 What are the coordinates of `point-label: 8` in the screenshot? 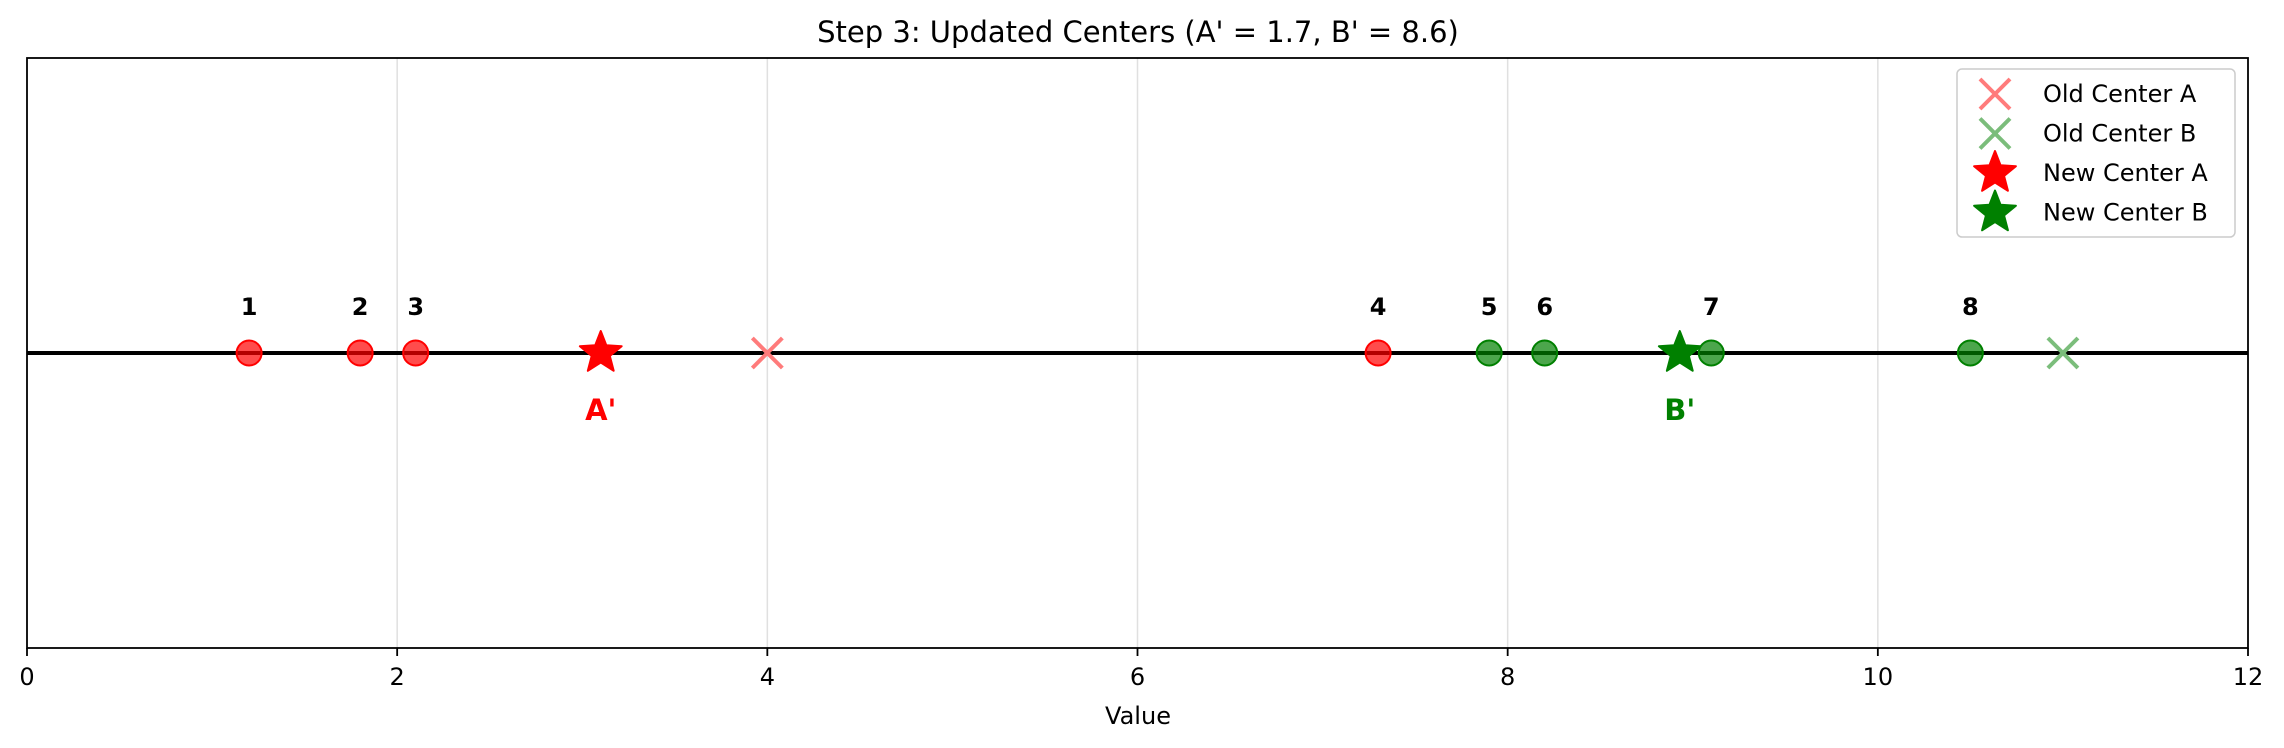 It's located at (1970, 307).